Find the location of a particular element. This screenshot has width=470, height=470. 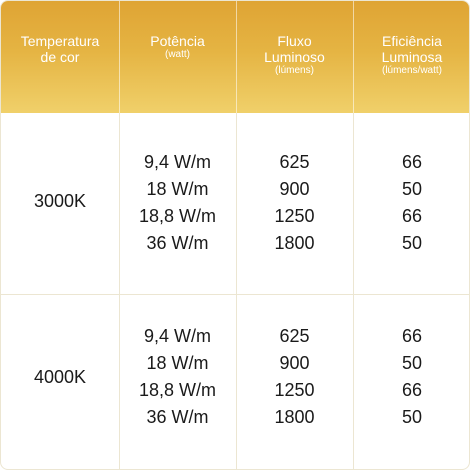

header-luminous-flux: Fluxo Luminoso (lúmens) is located at coordinates (294, 55).